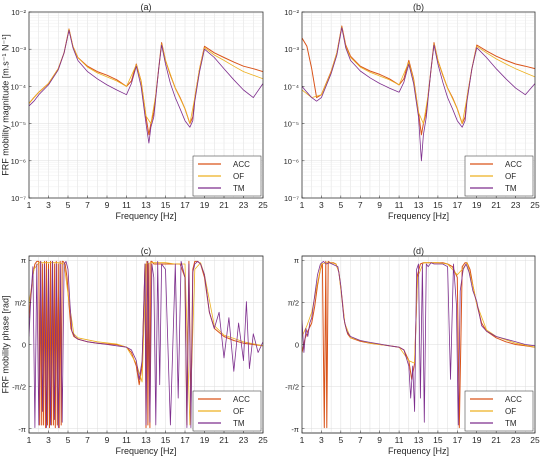  Describe the element at coordinates (291, 161) in the screenshot. I see `y-tick-label: 10⁻⁶` at that location.